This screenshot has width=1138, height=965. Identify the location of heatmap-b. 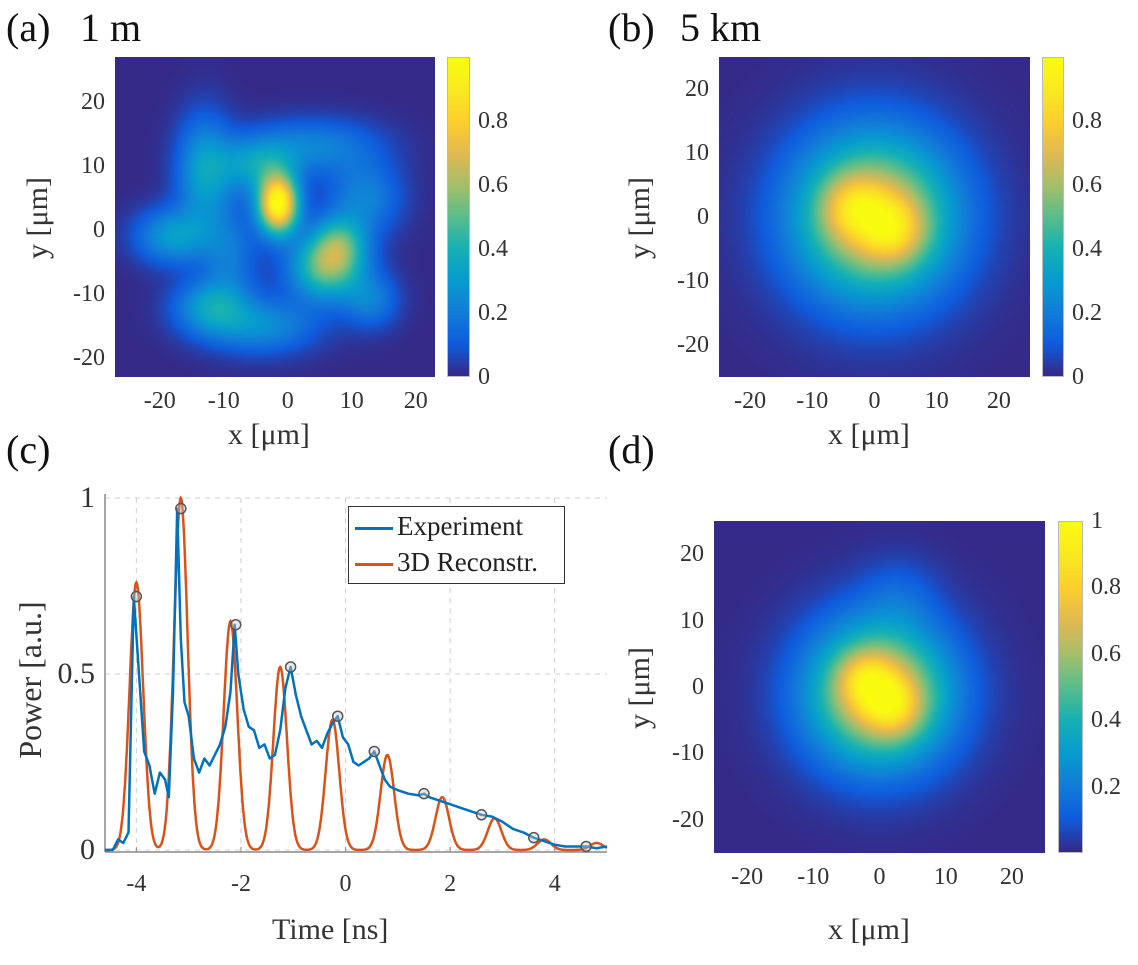
(874, 217).